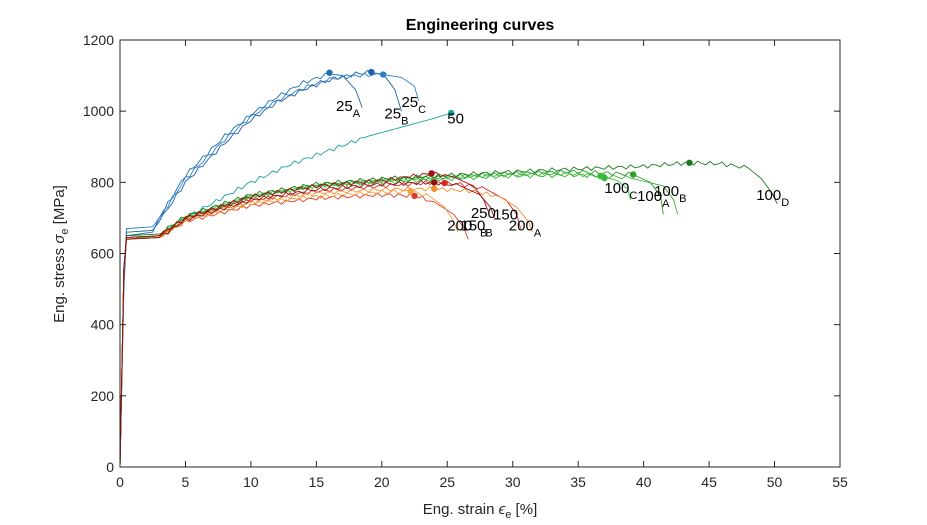  Describe the element at coordinates (455, 119) in the screenshot. I see `curve-label-50: 50` at that location.